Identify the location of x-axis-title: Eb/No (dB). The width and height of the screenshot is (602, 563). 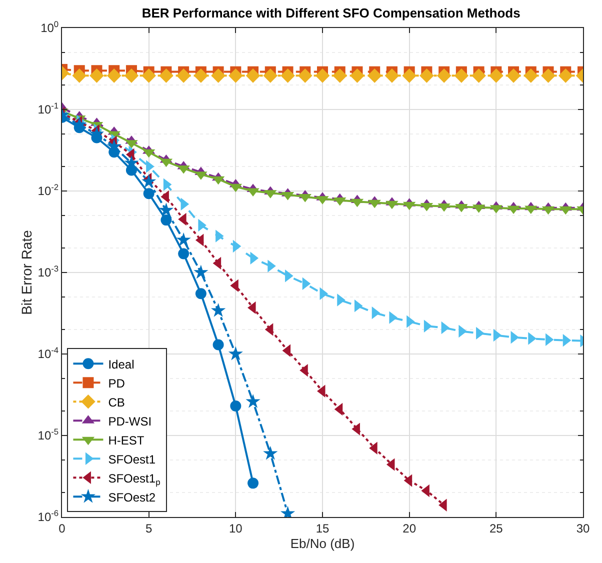
(322, 543).